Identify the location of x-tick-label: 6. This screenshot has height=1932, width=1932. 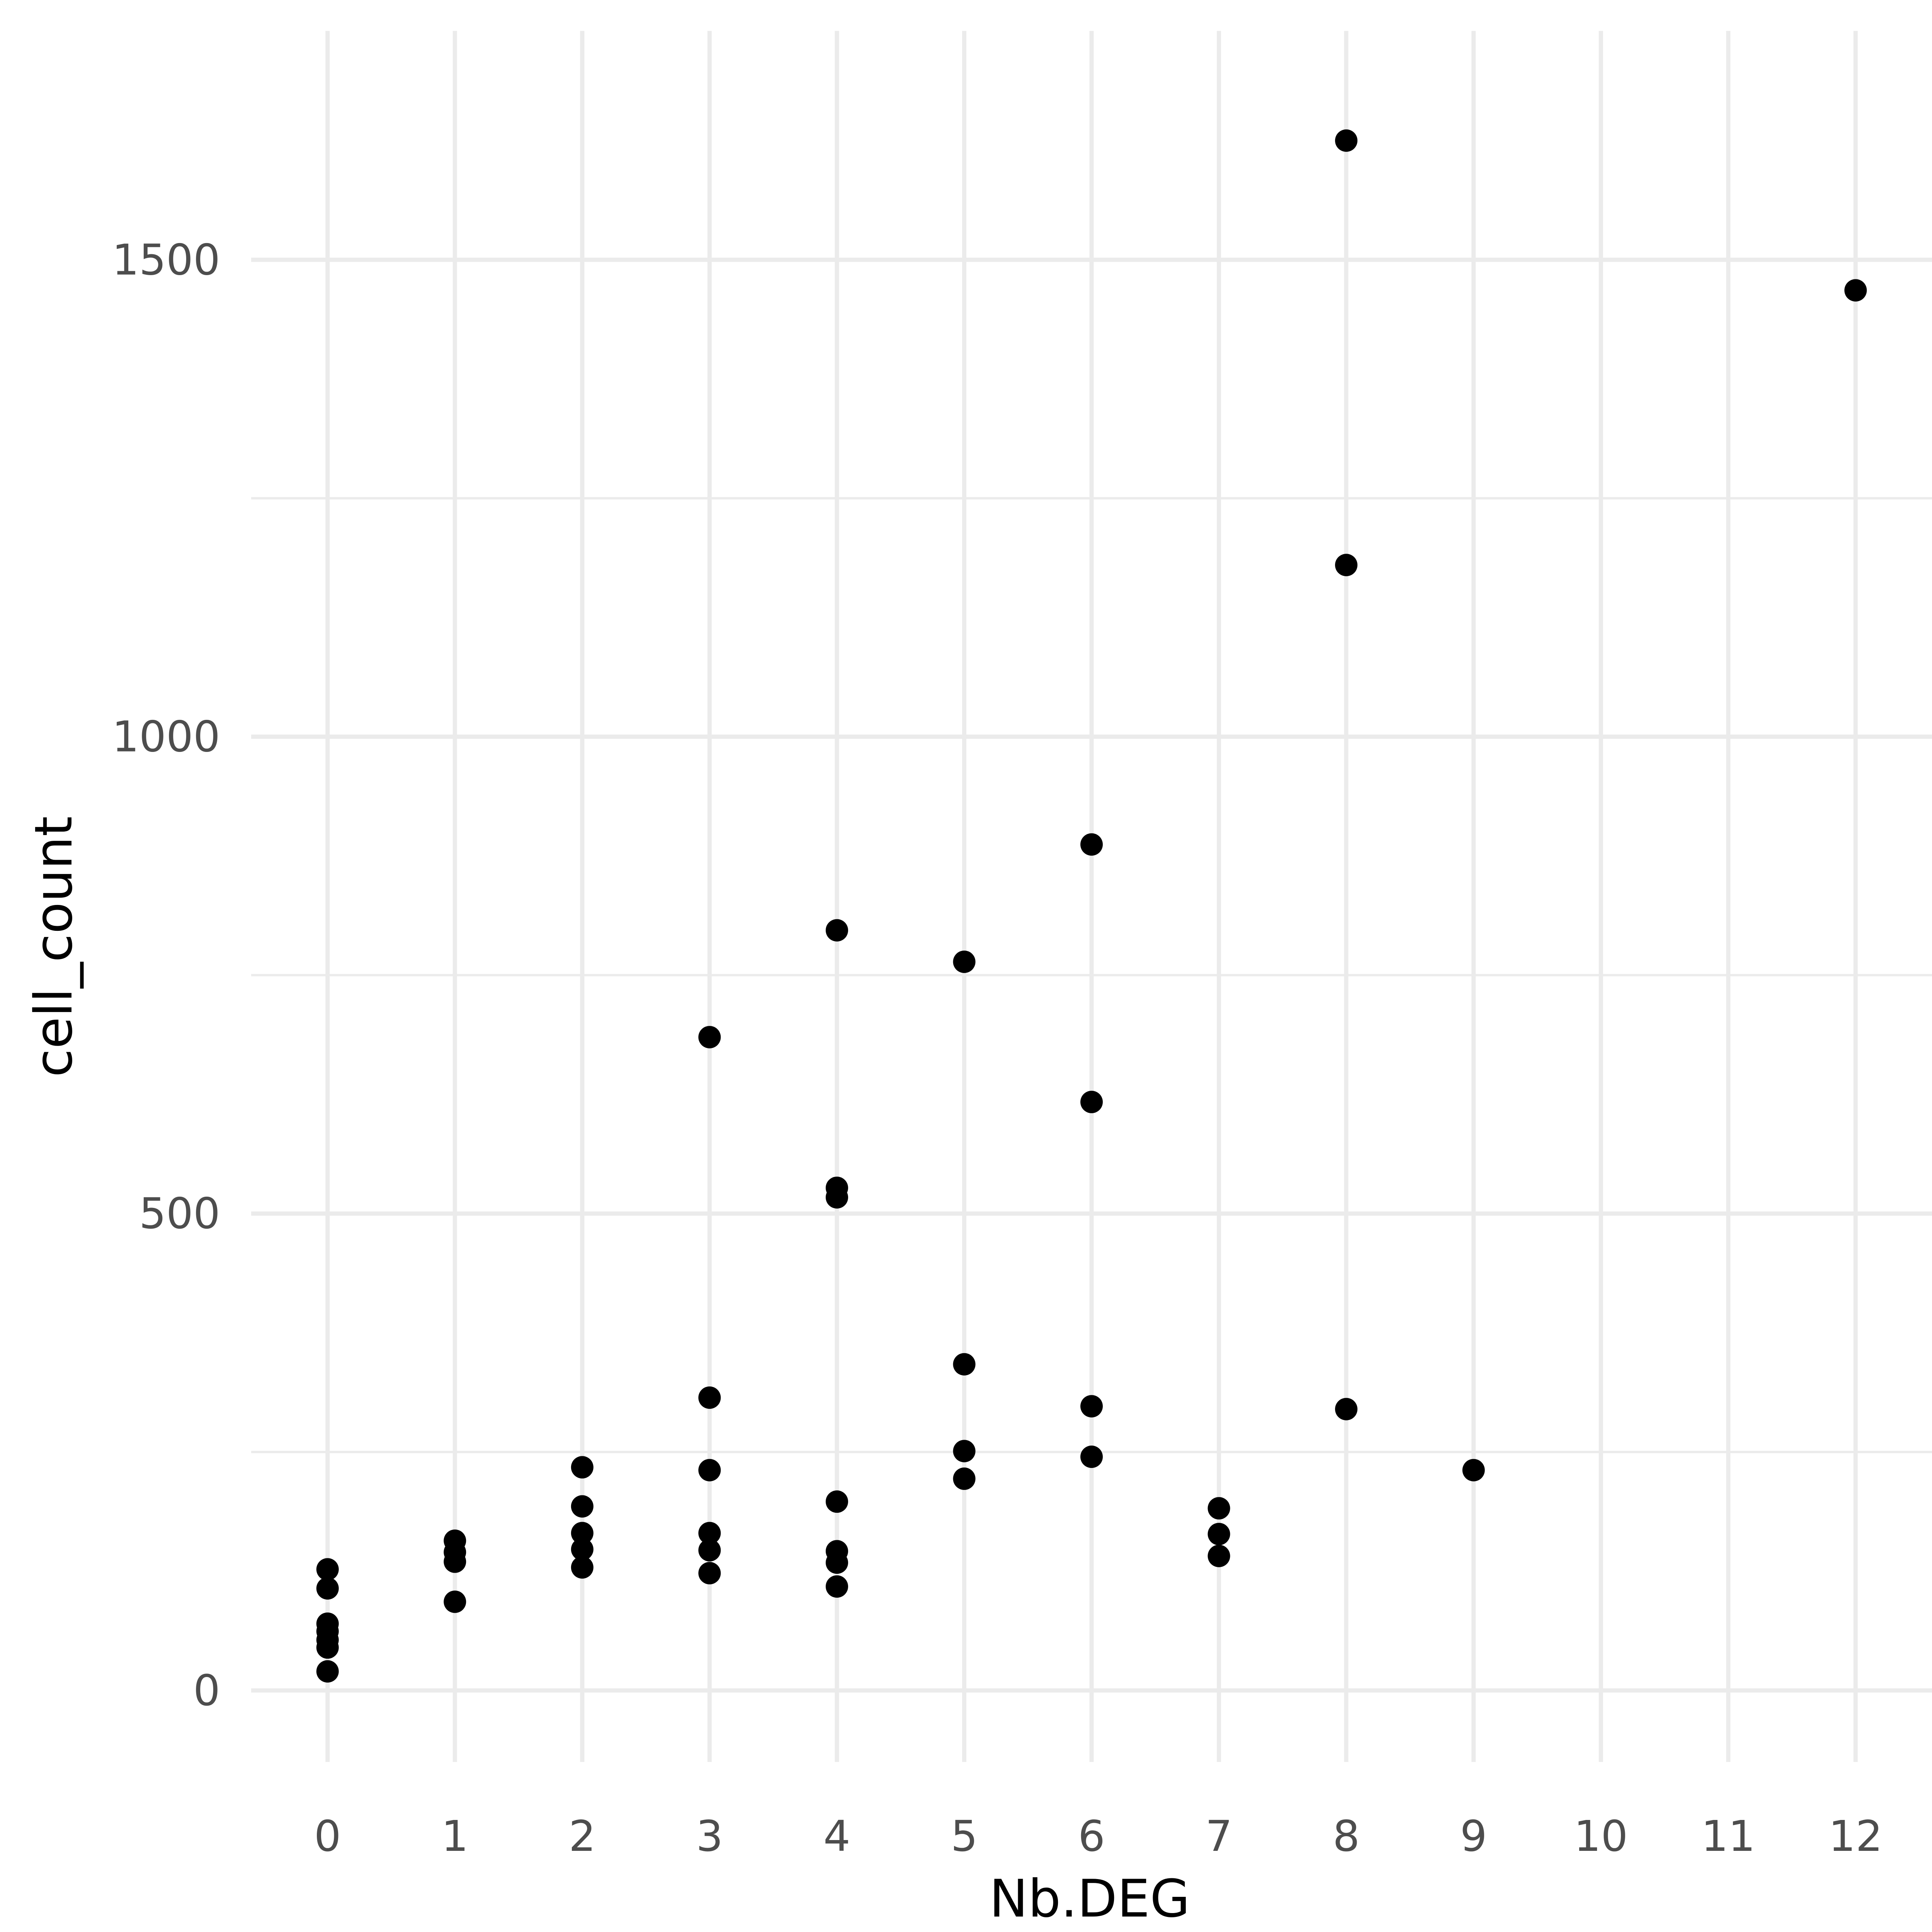
(1092, 1836).